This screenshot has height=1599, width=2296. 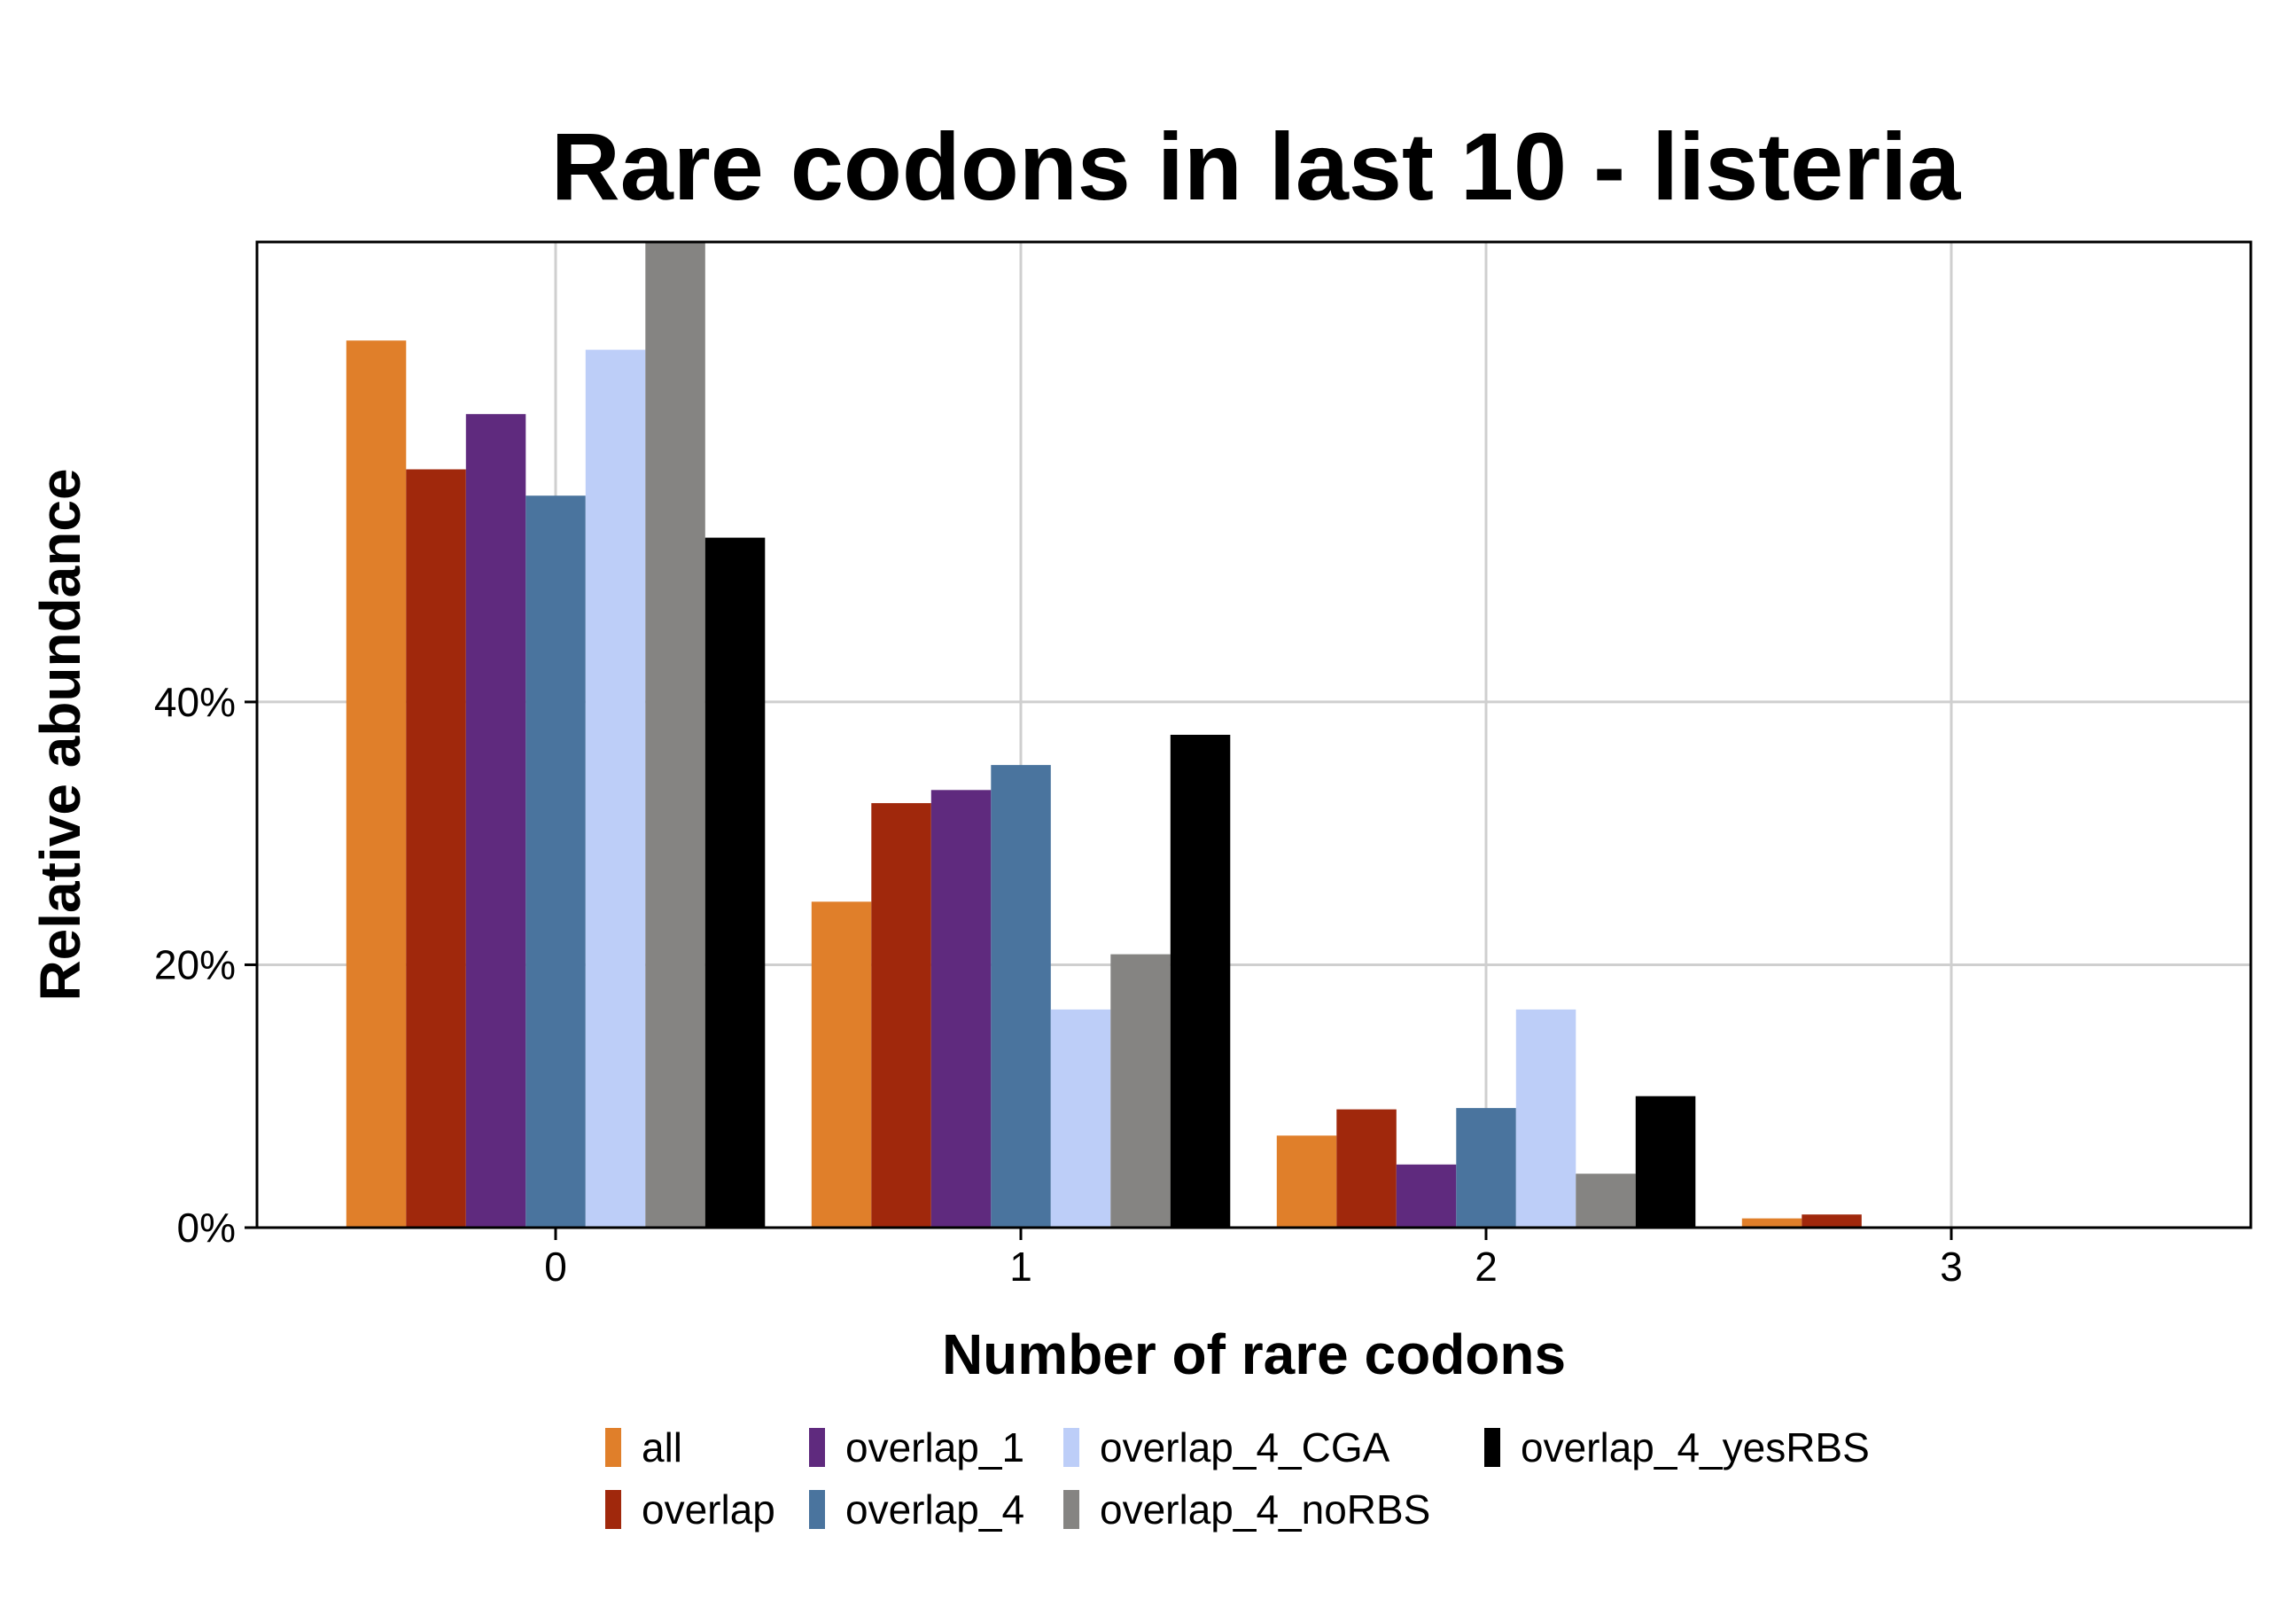 I want to click on legend-label-overlap_1: overlap_1, so click(x=934, y=1447).